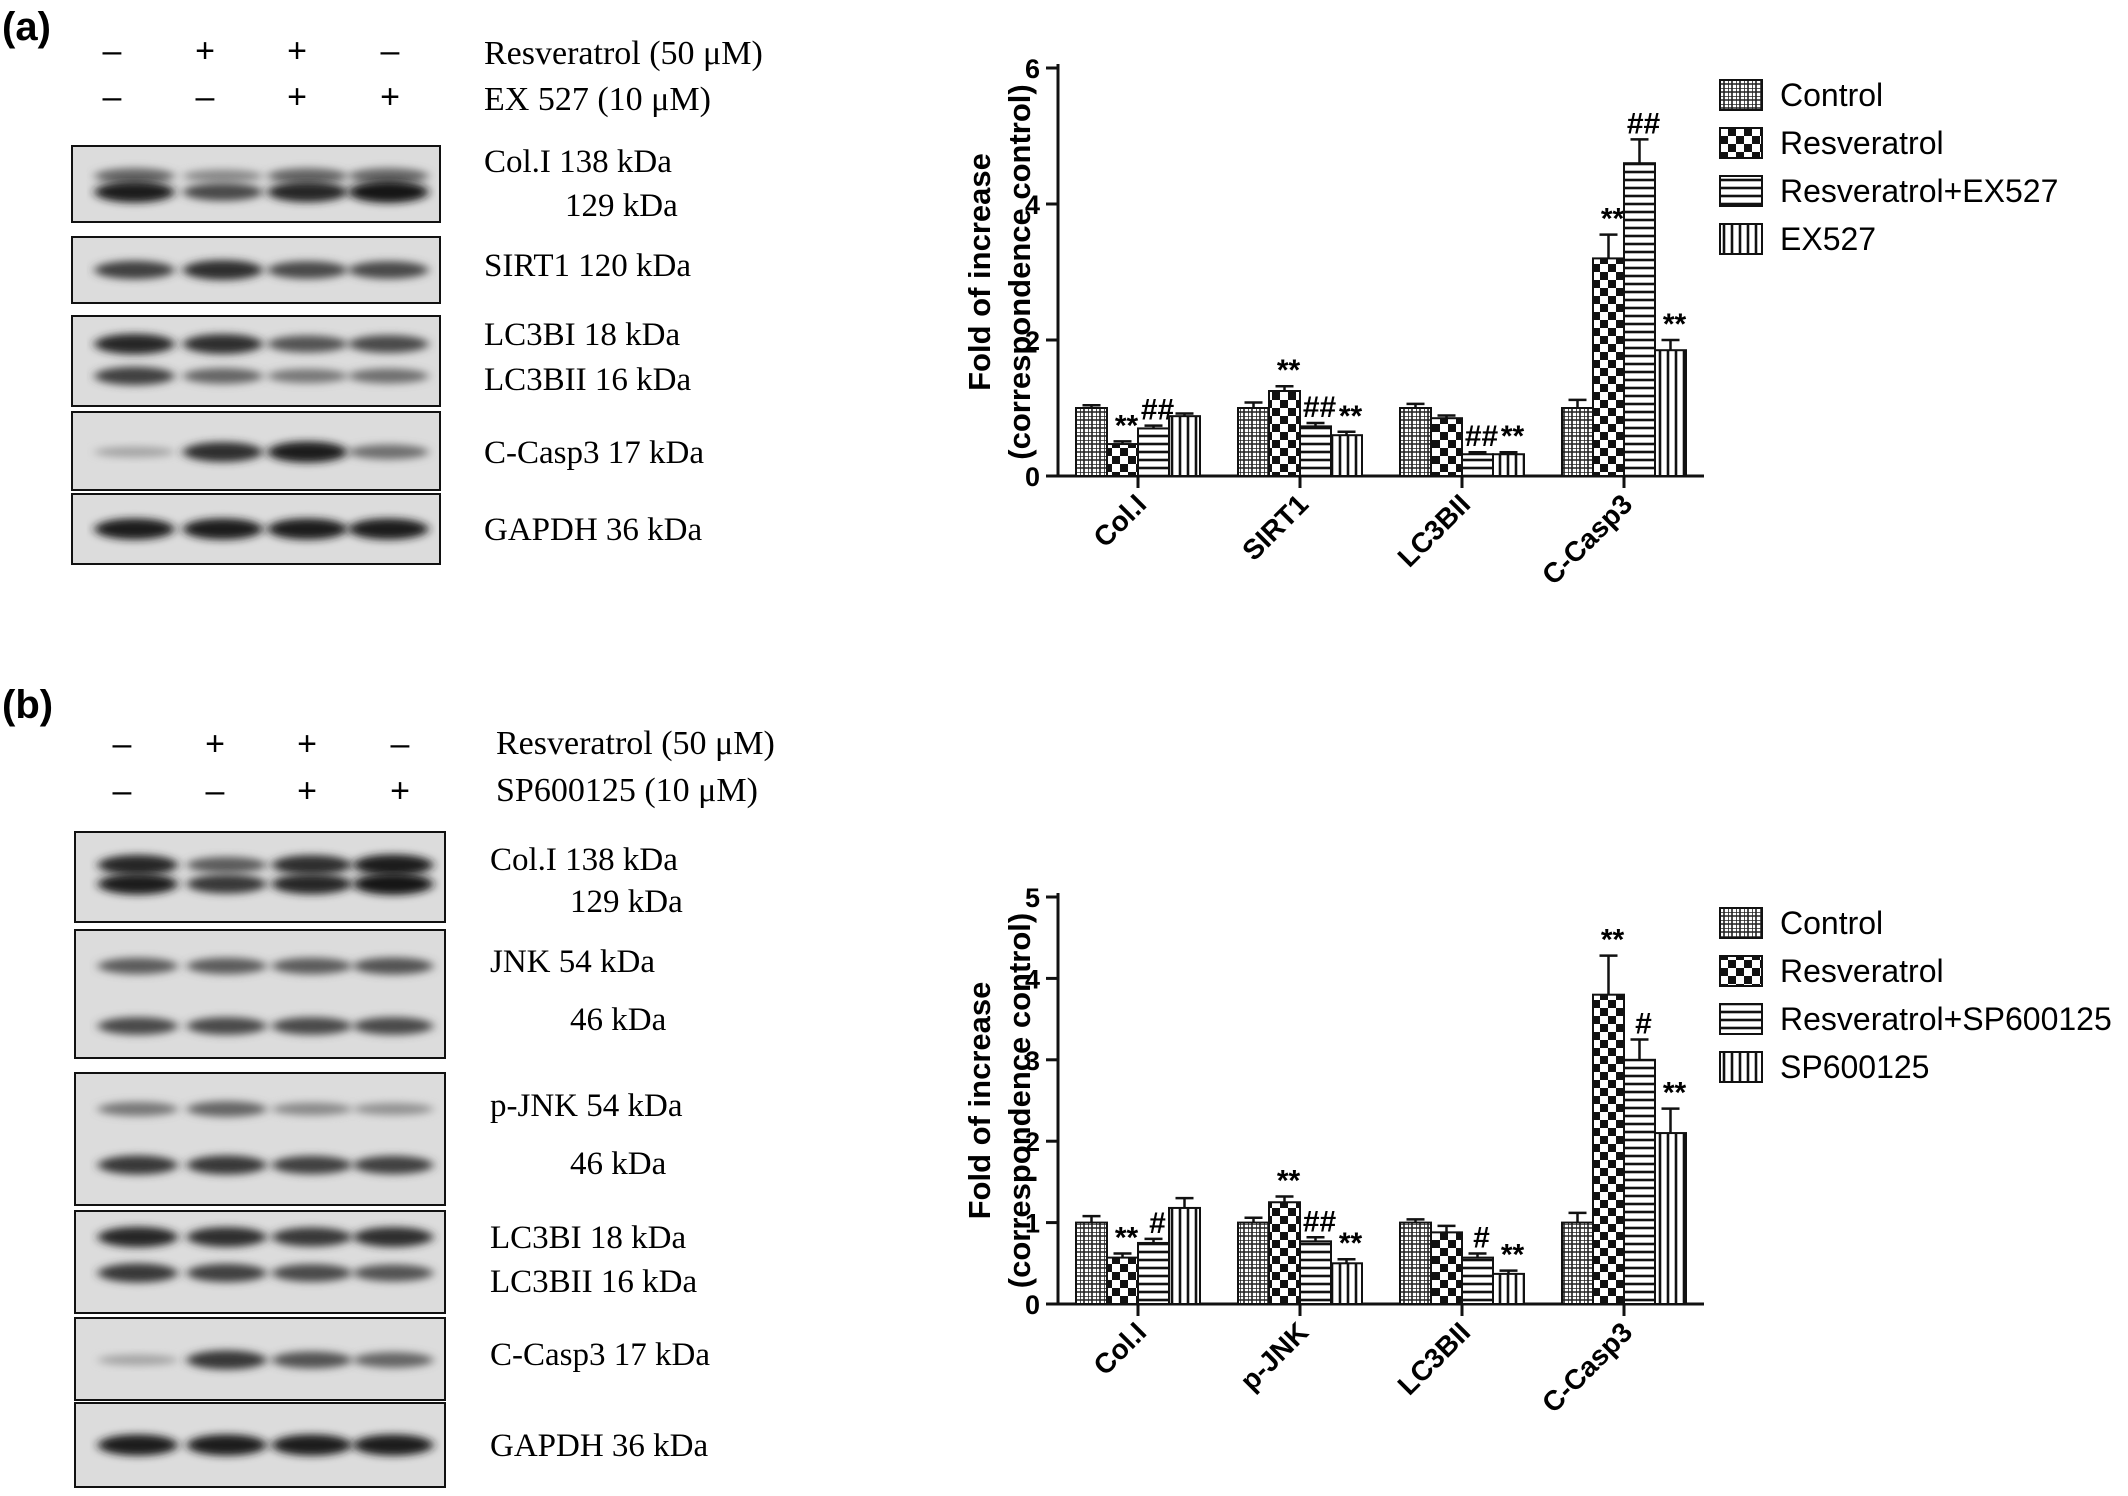  What do you see at coordinates (1122, 1281) in the screenshot?
I see `bar-resveratrol-col-i` at bounding box center [1122, 1281].